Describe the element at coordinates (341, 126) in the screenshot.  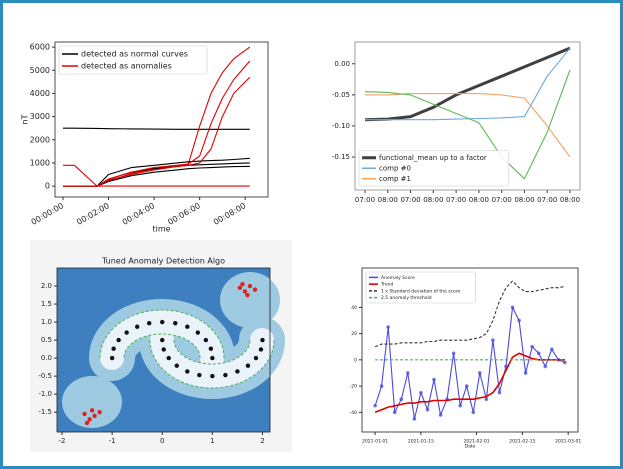
I see `y-tick-label: -0.10` at that location.